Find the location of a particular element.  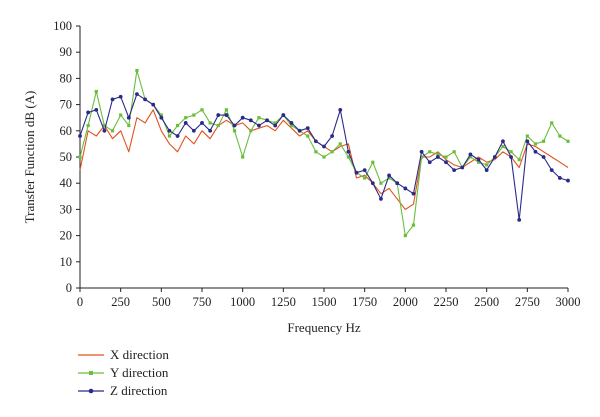

x-tick-label-2750: 2750 is located at coordinates (527, 302).